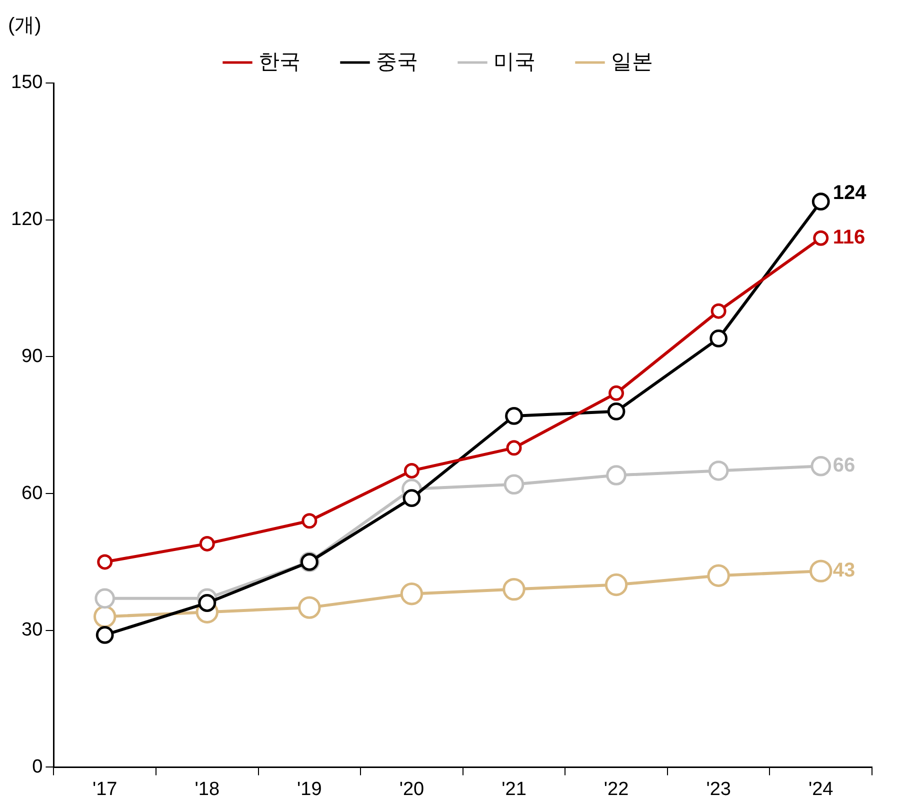 The image size is (924, 808). What do you see at coordinates (821, 789) in the screenshot?
I see `x-tick-label: '24` at bounding box center [821, 789].